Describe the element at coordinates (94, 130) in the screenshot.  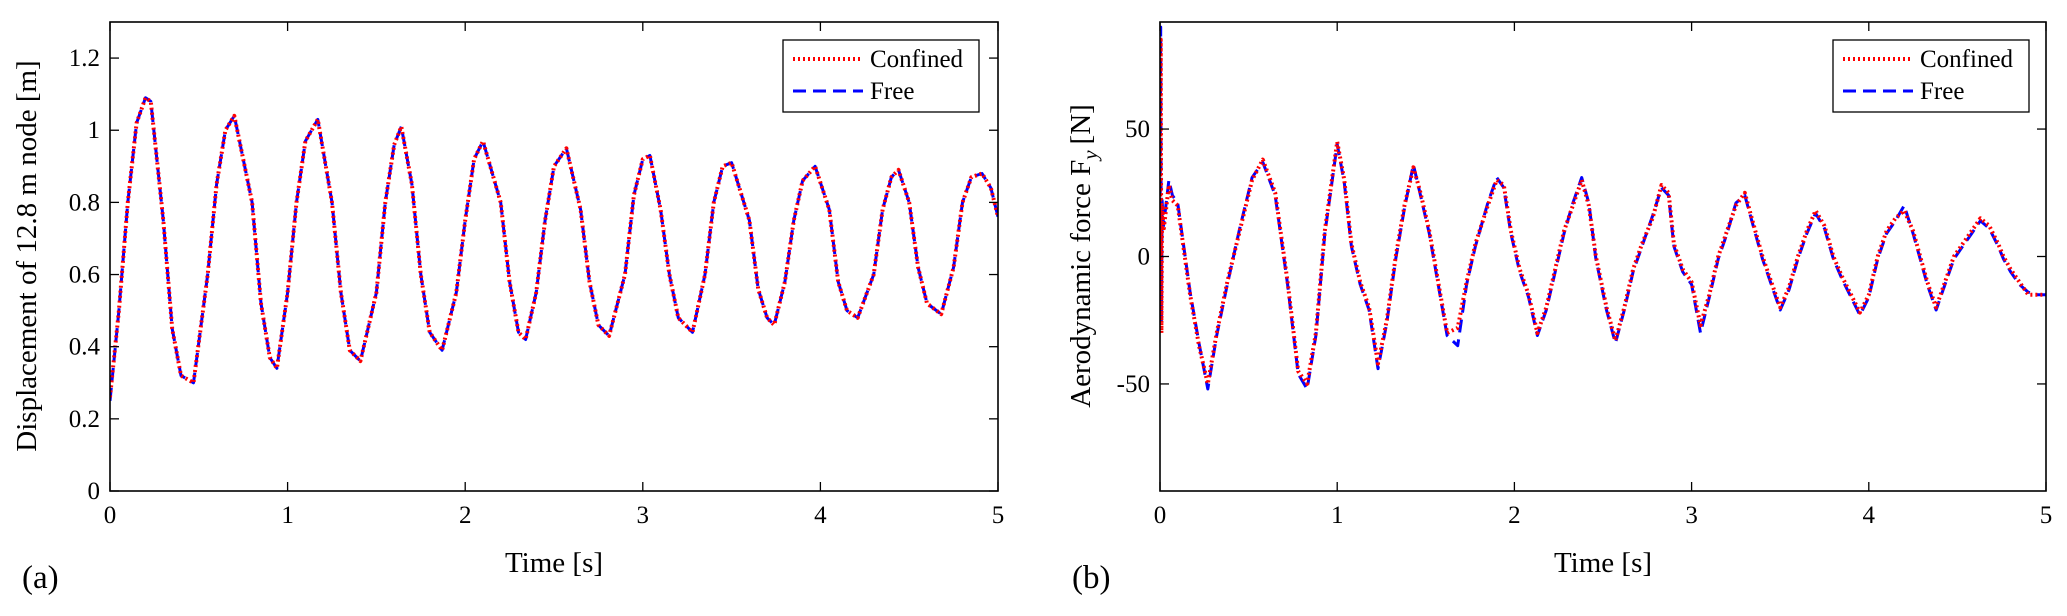
I see `y-tick-label: 1` at that location.